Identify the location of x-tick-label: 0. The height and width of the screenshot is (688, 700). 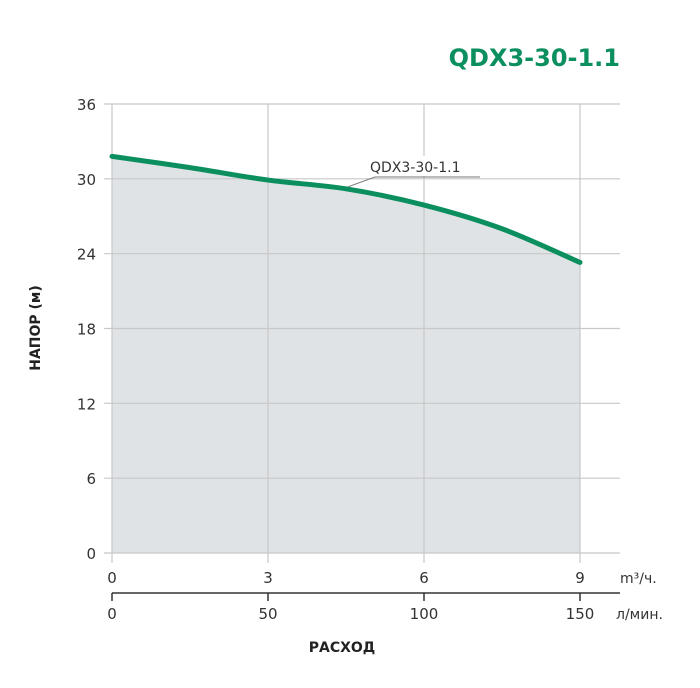
(112, 578).